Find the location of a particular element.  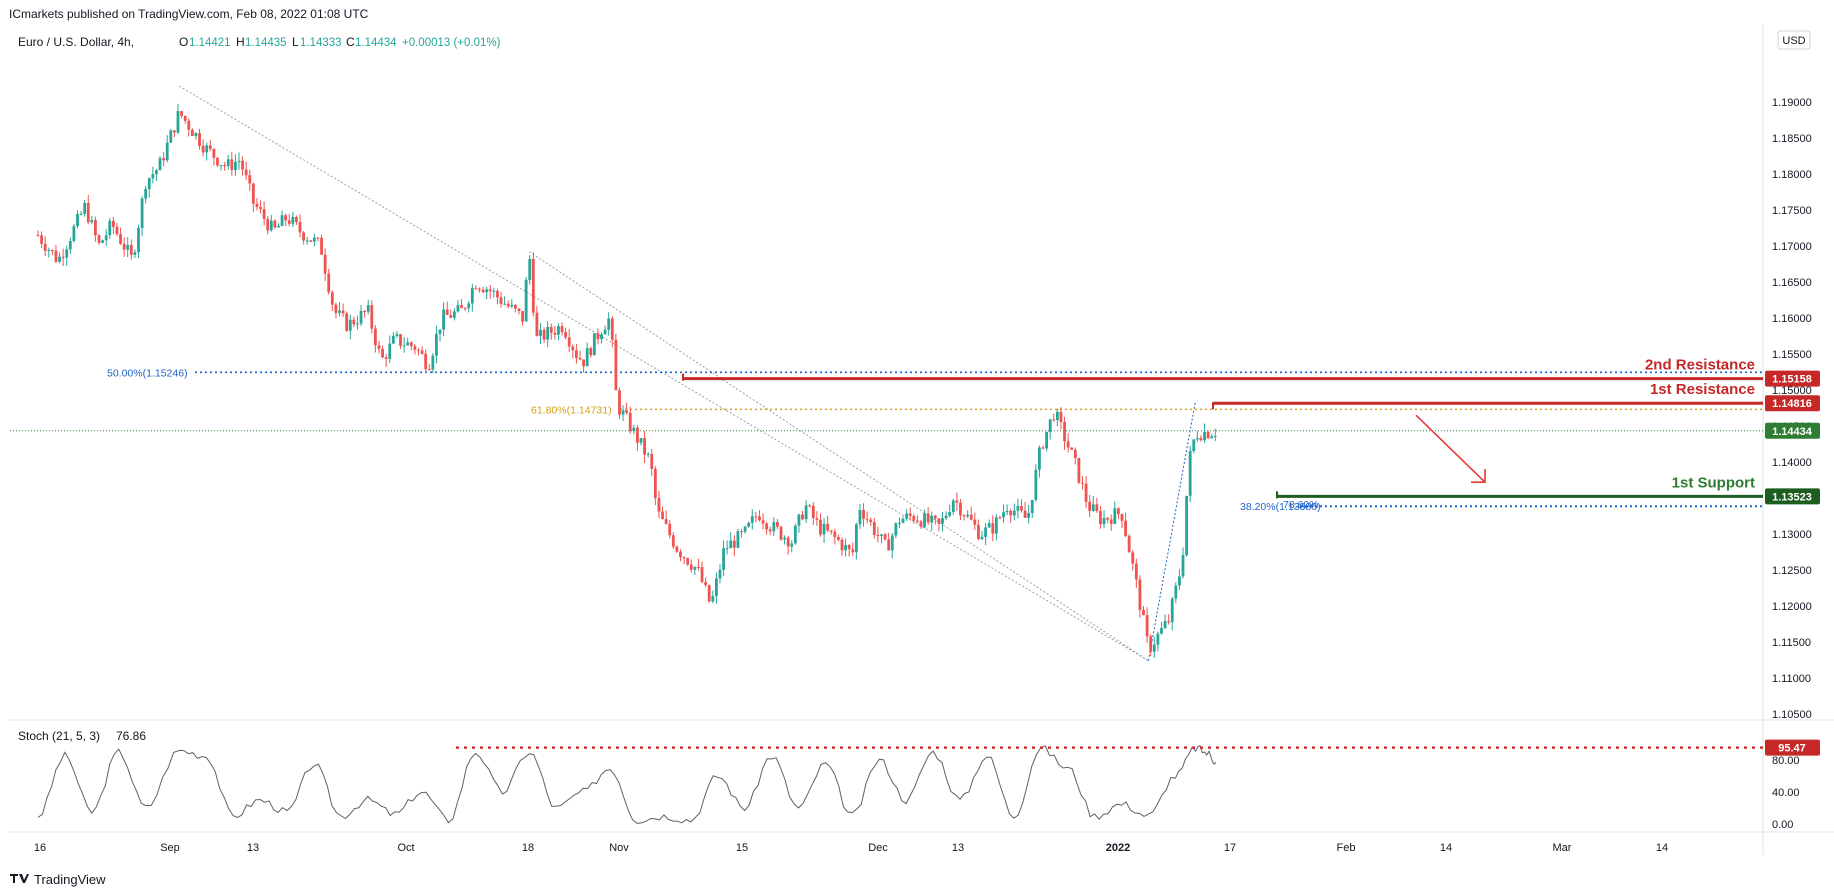

stoch-value: 76.86 is located at coordinates (131, 736).